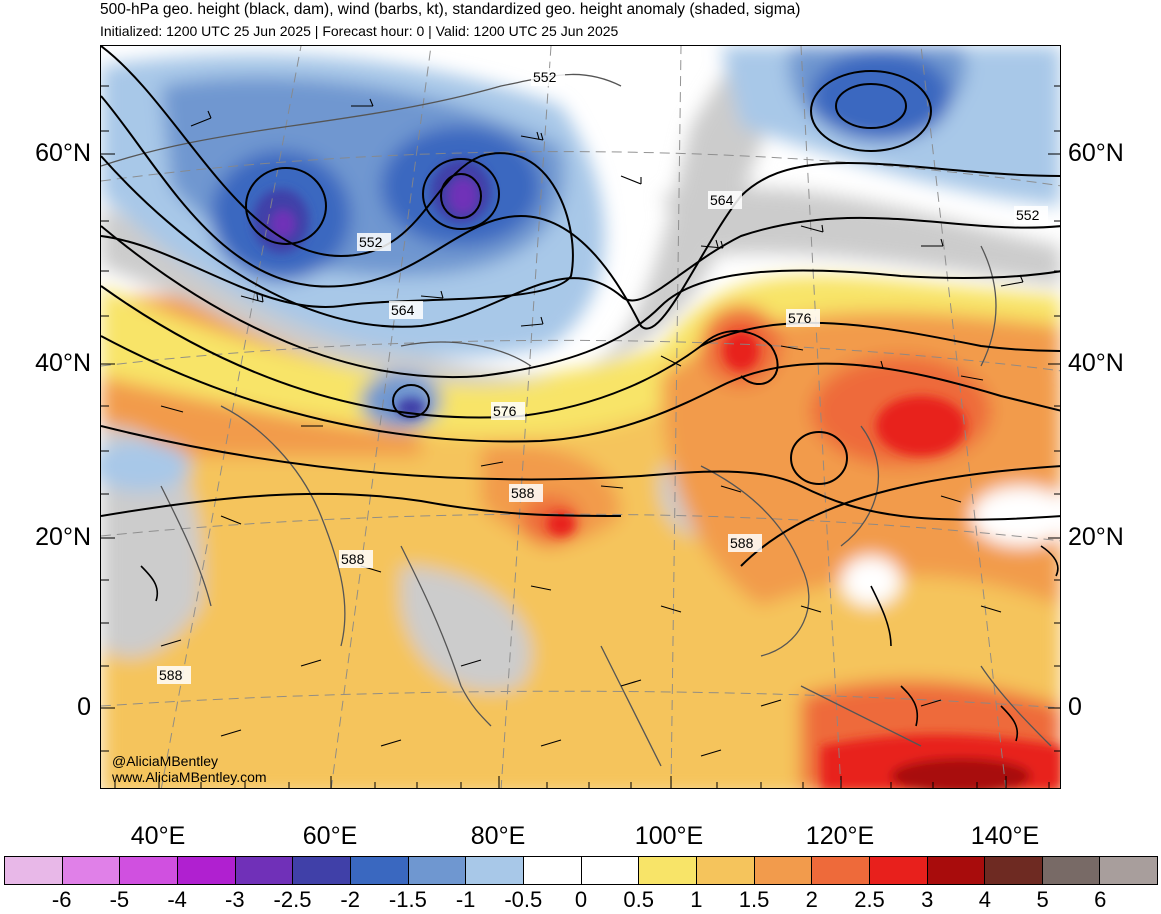 The width and height of the screenshot is (1161, 914). I want to click on colorbar-label: -2.5, so click(292, 899).